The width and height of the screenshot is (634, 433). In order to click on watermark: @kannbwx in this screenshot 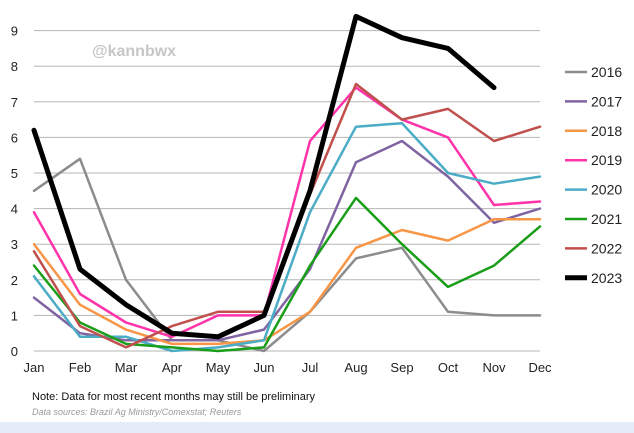, I will do `click(134, 51)`.